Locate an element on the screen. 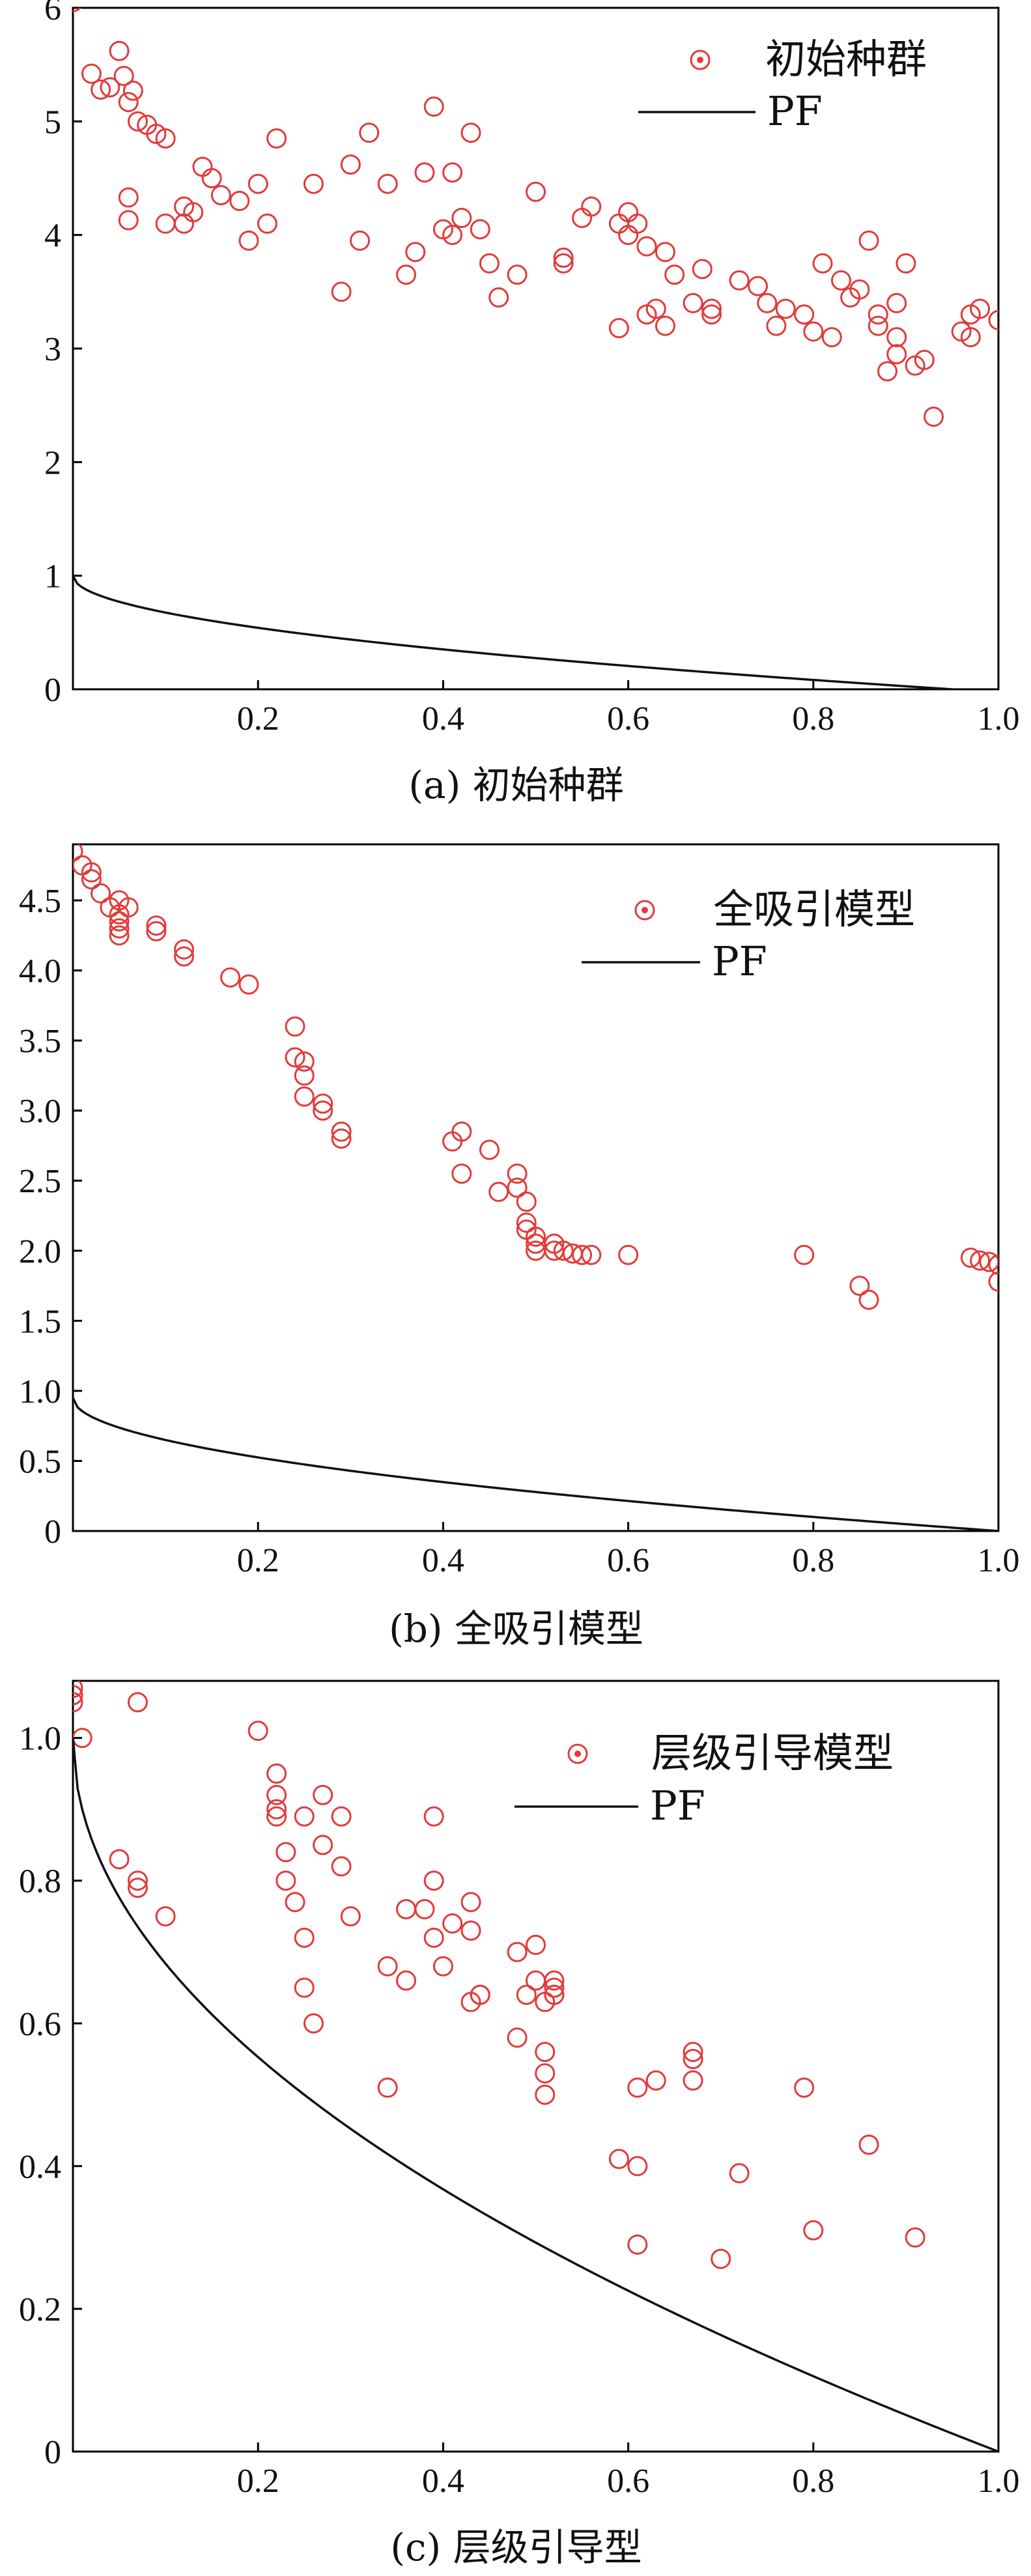 Image resolution: width=1031 pixels, height=2576 pixels. y-tick-label: 0 is located at coordinates (52, 2452).